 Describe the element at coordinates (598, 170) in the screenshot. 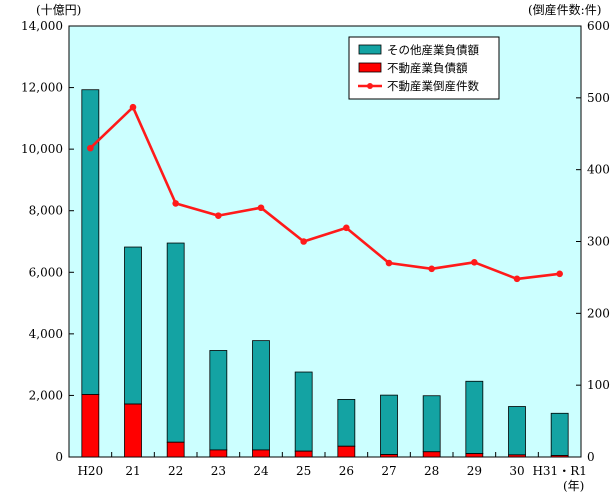

I see `right-tick-label-4: 400` at that location.